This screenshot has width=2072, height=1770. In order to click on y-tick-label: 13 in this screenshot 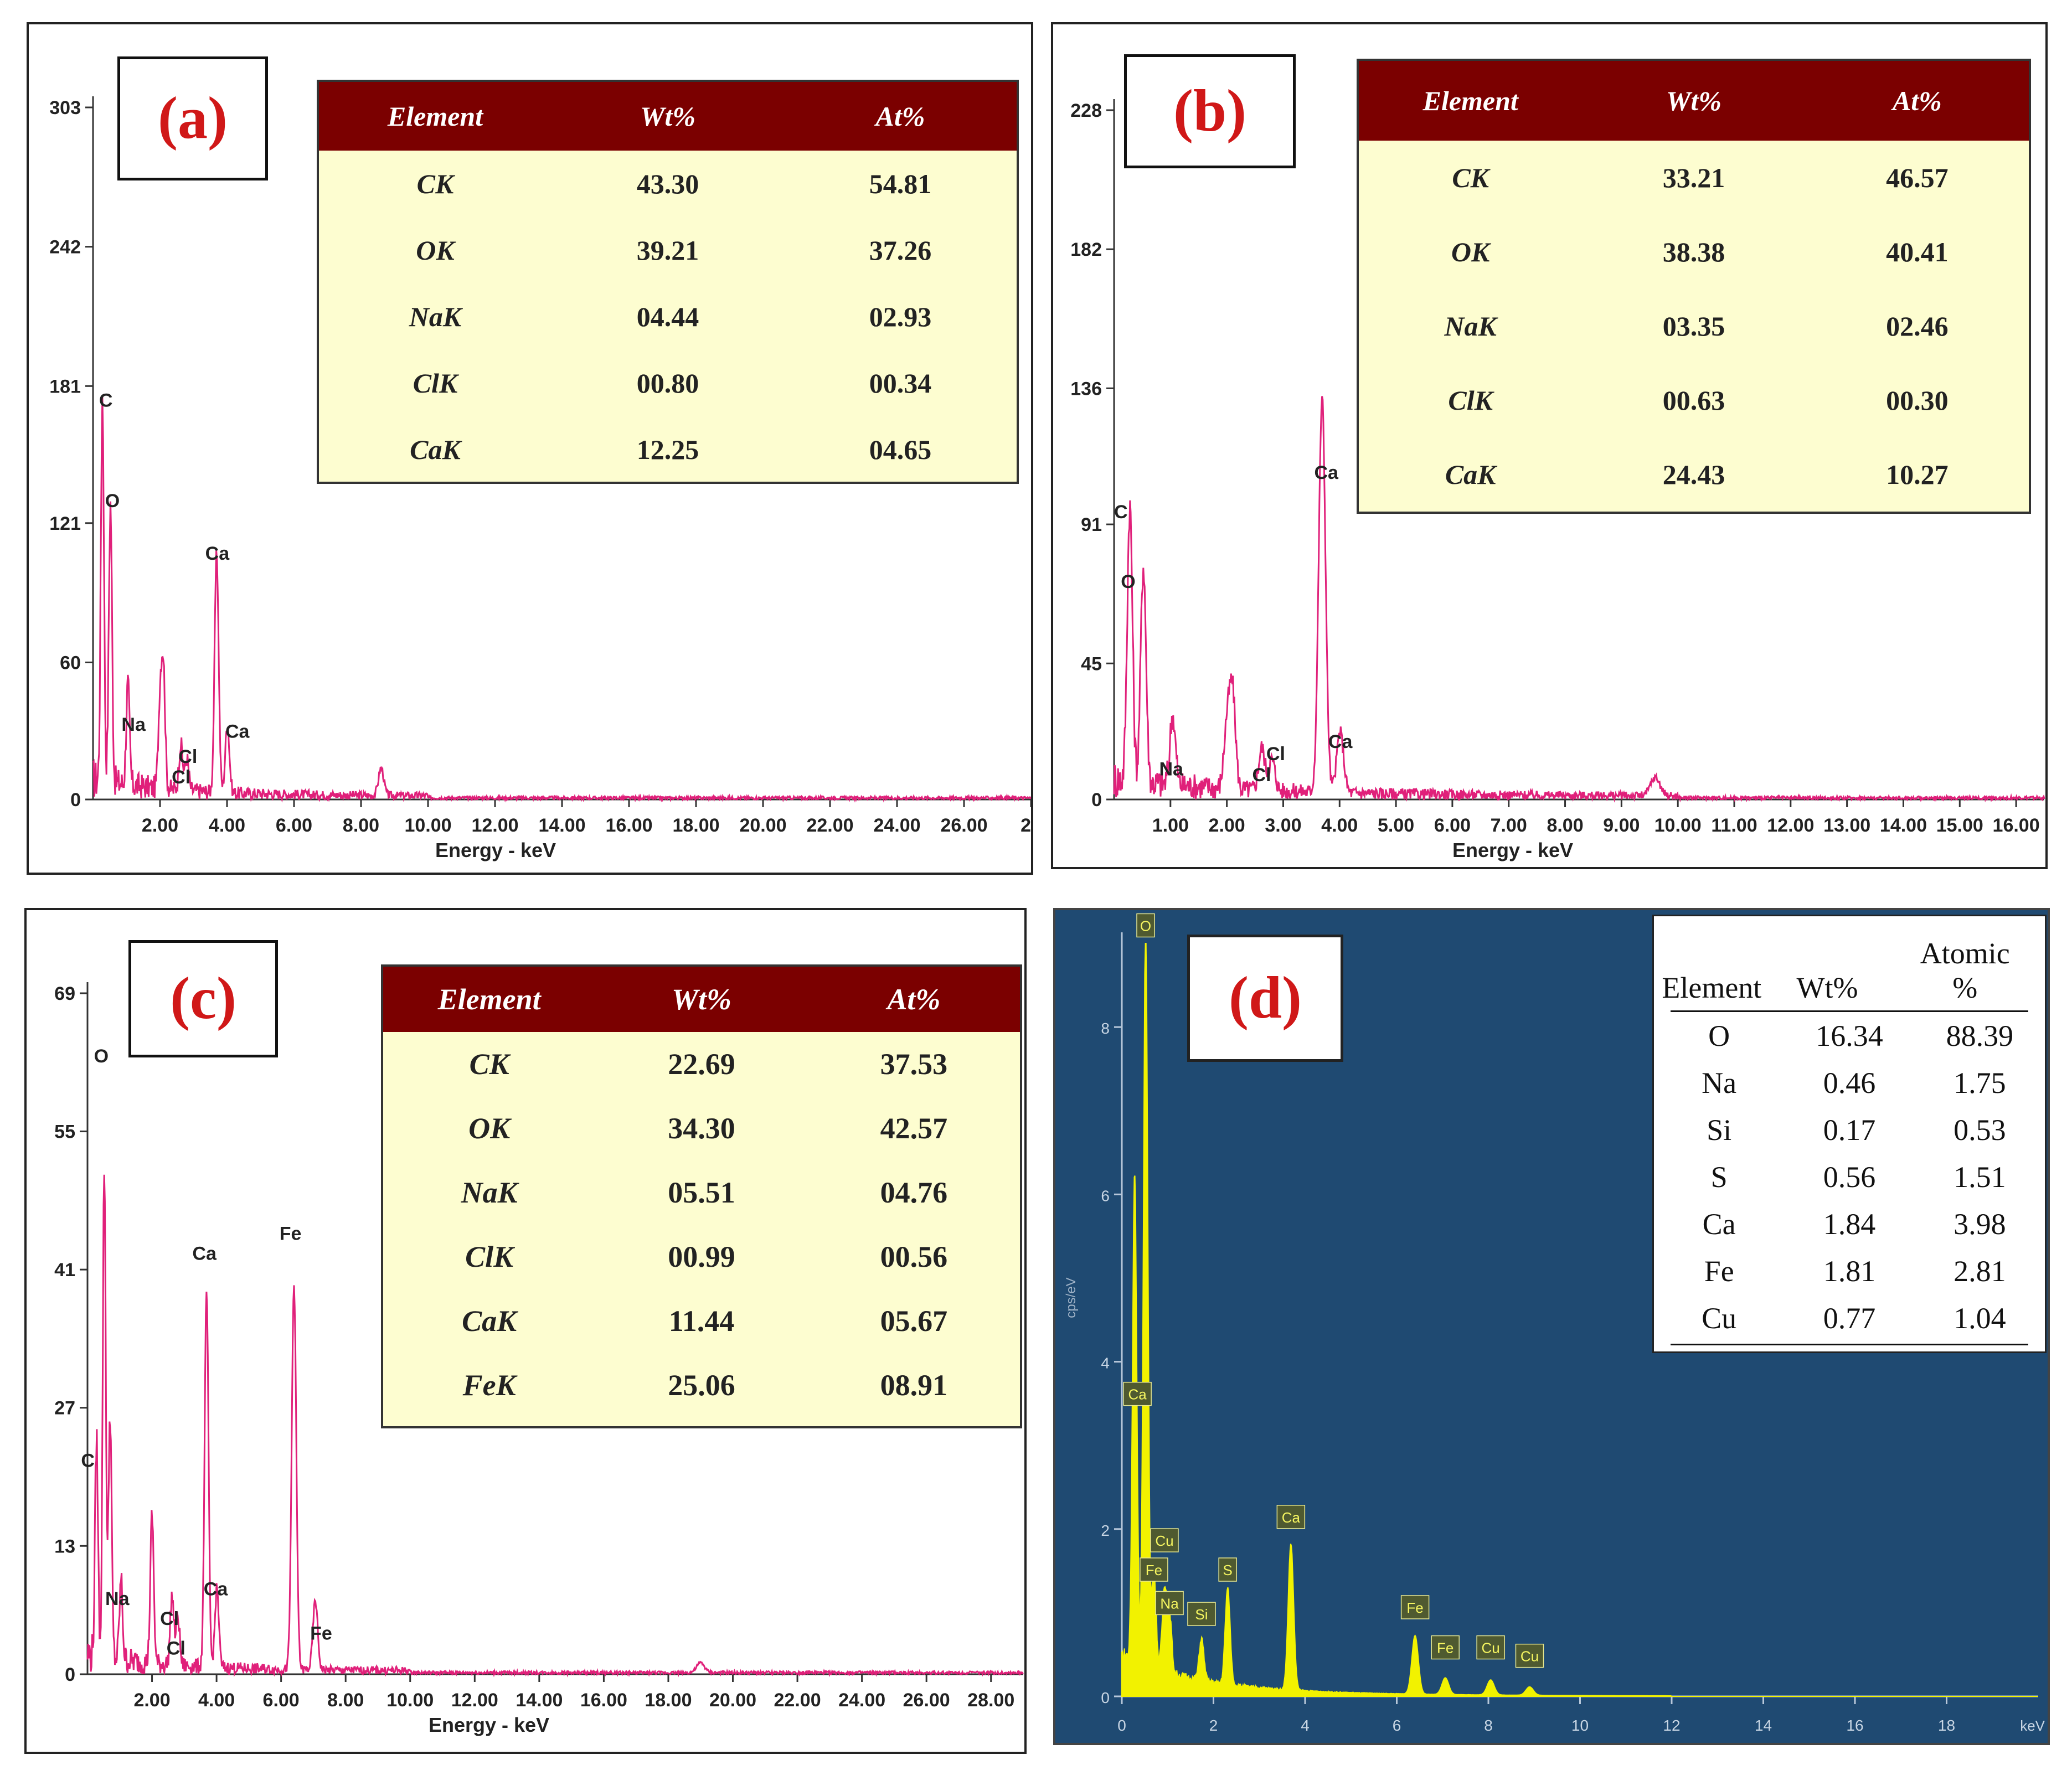, I will do `click(64, 1546)`.